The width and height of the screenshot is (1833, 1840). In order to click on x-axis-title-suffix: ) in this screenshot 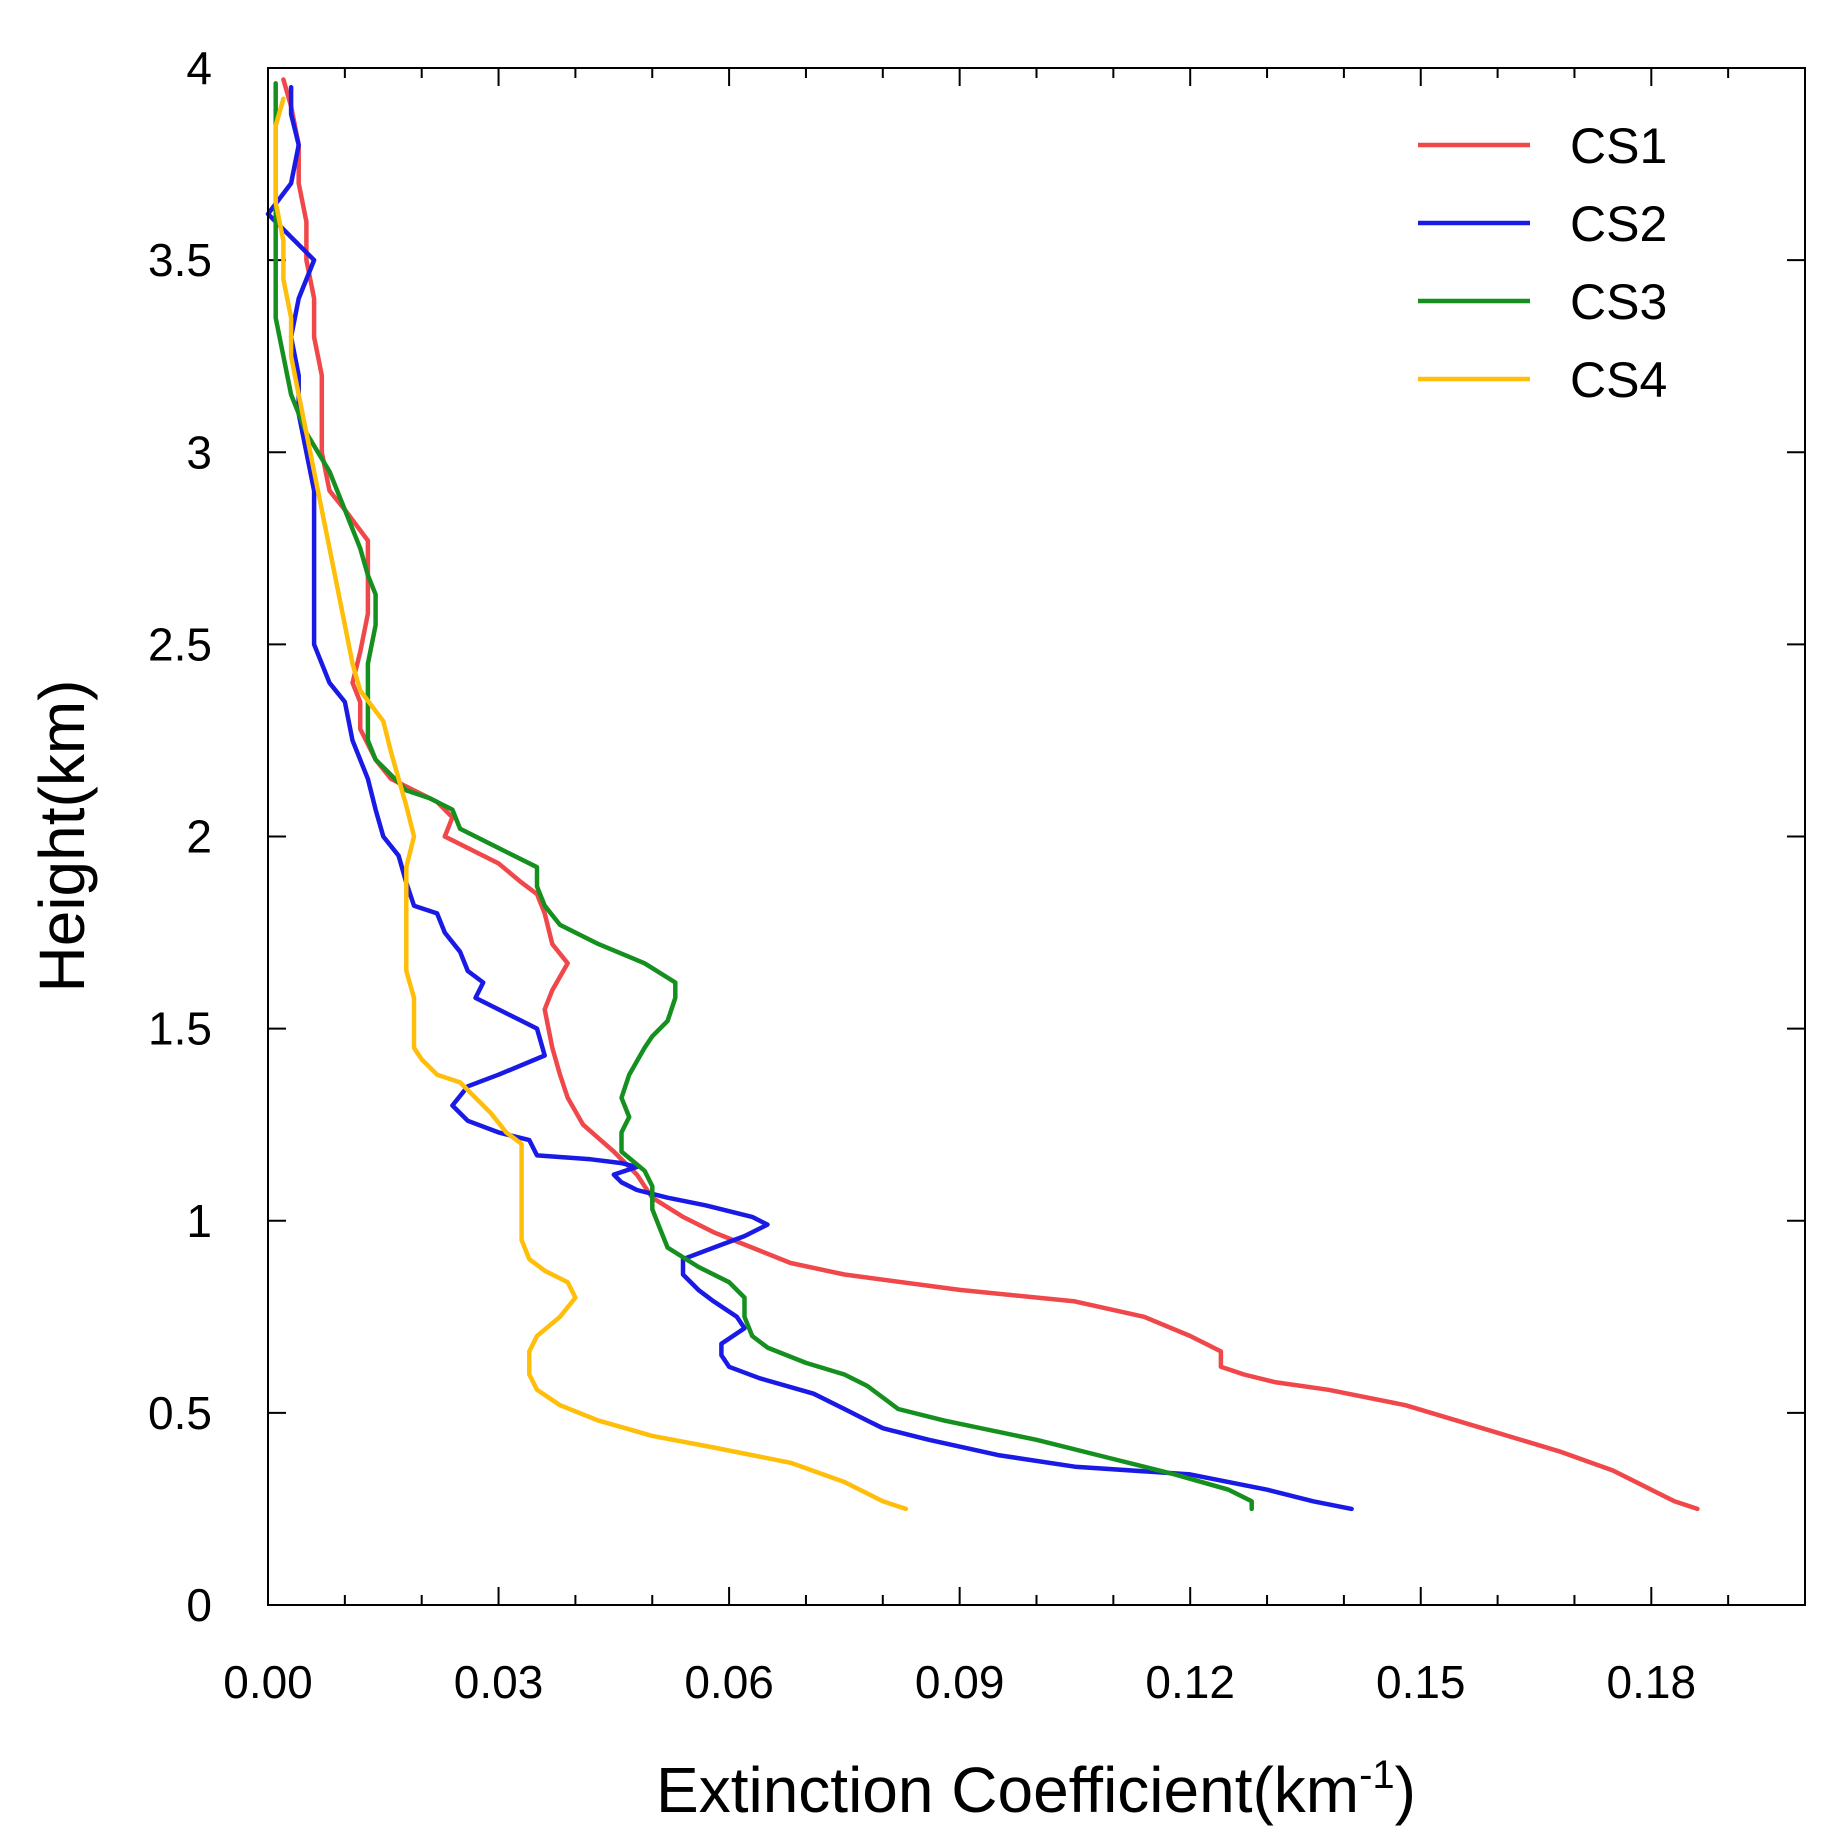, I will do `click(1405, 1790)`.